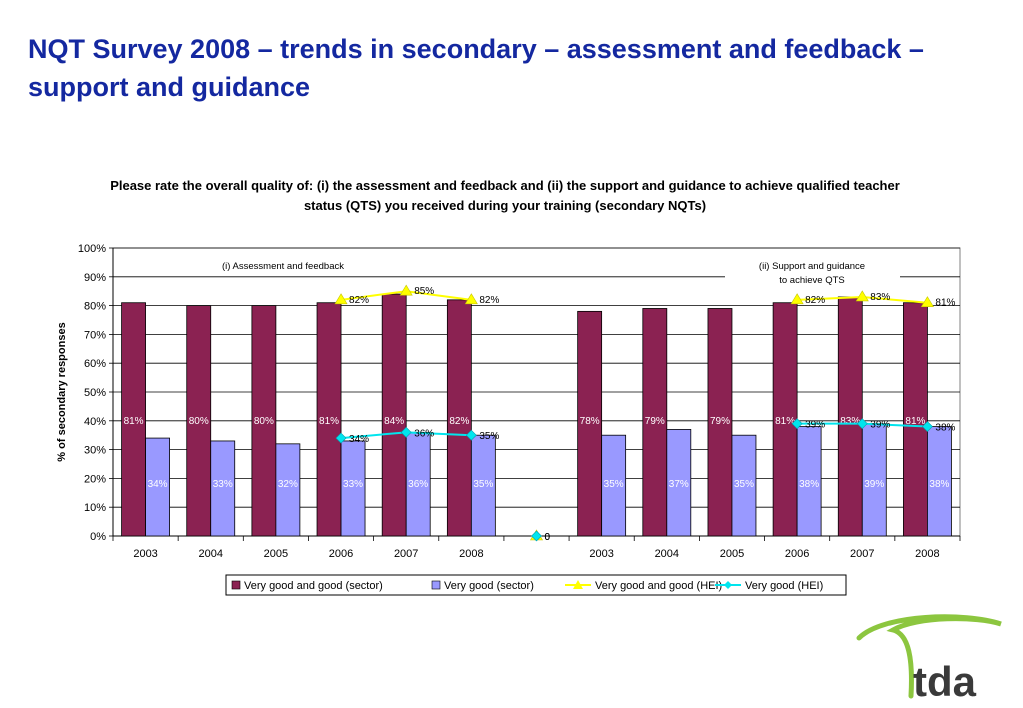  What do you see at coordinates (223, 484) in the screenshot?
I see `data-label: 33%` at bounding box center [223, 484].